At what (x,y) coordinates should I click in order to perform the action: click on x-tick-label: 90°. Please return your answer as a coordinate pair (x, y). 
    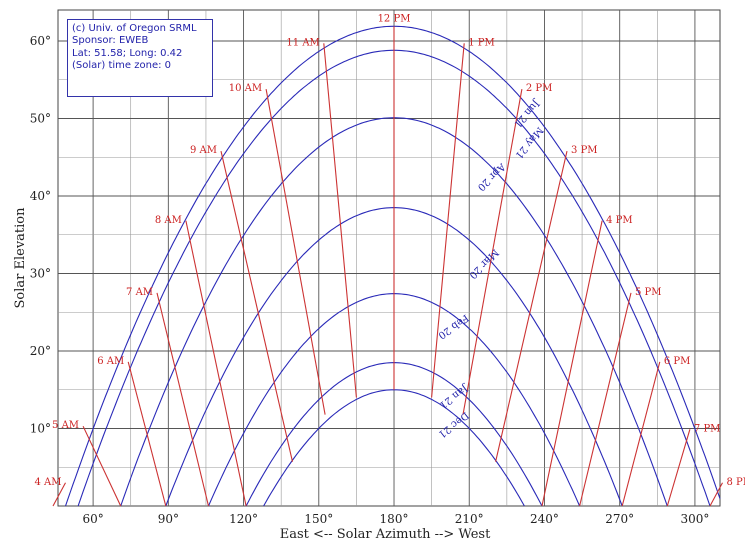
    Looking at the image, I should click on (168, 519).